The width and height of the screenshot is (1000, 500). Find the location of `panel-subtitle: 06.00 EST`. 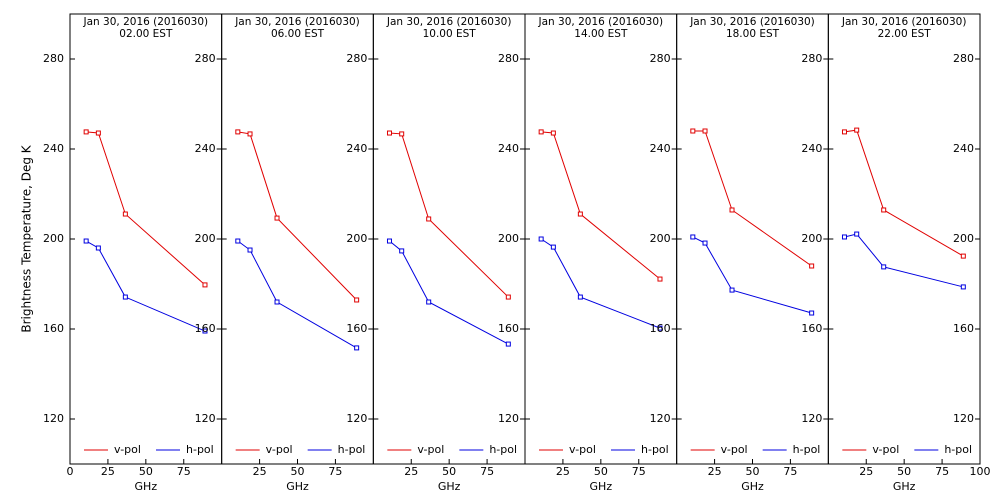

panel-subtitle: 06.00 EST is located at coordinates (298, 34).